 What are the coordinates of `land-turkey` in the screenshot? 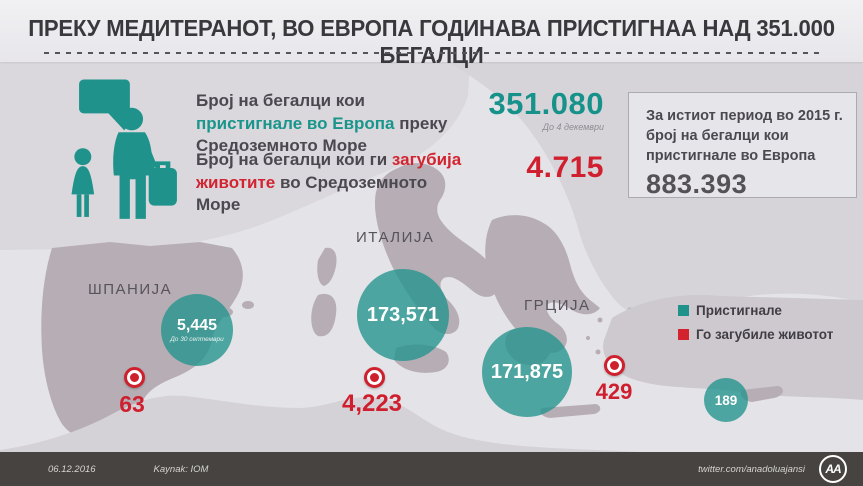 It's located at (733, 347).